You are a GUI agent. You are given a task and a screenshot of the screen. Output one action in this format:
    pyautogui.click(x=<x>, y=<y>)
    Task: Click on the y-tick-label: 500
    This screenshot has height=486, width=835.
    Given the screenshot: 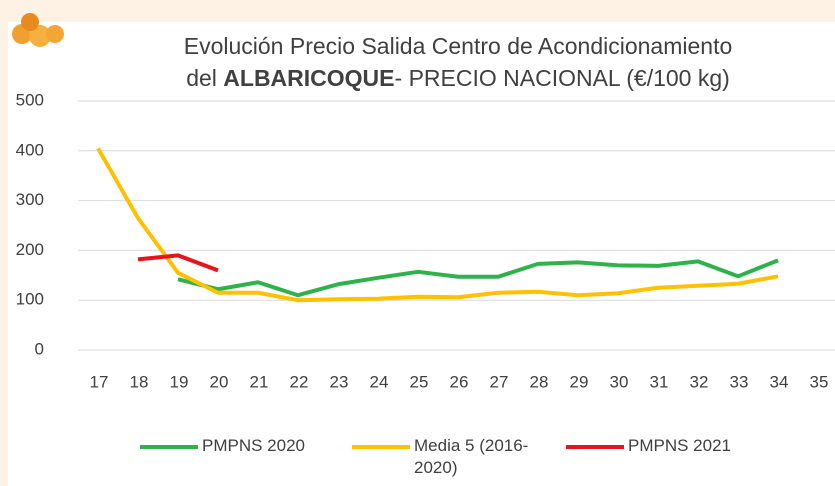 What is the action you would take?
    pyautogui.click(x=30, y=99)
    